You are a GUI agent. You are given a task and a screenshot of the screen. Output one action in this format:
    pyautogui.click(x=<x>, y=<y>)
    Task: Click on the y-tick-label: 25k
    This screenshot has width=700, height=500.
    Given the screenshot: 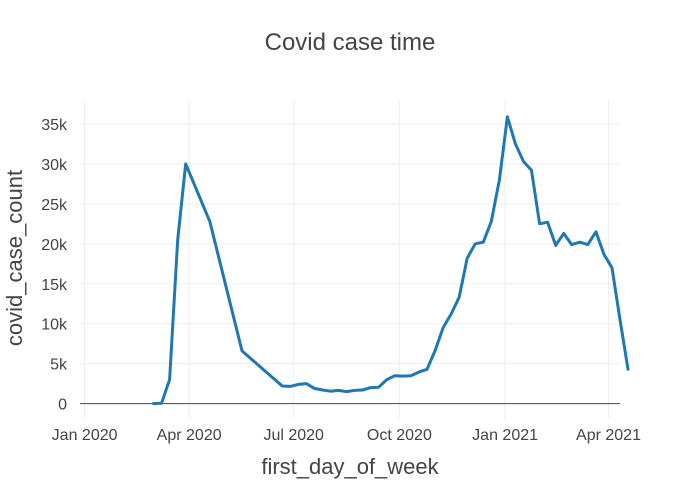 What is the action you would take?
    pyautogui.click(x=54, y=205)
    